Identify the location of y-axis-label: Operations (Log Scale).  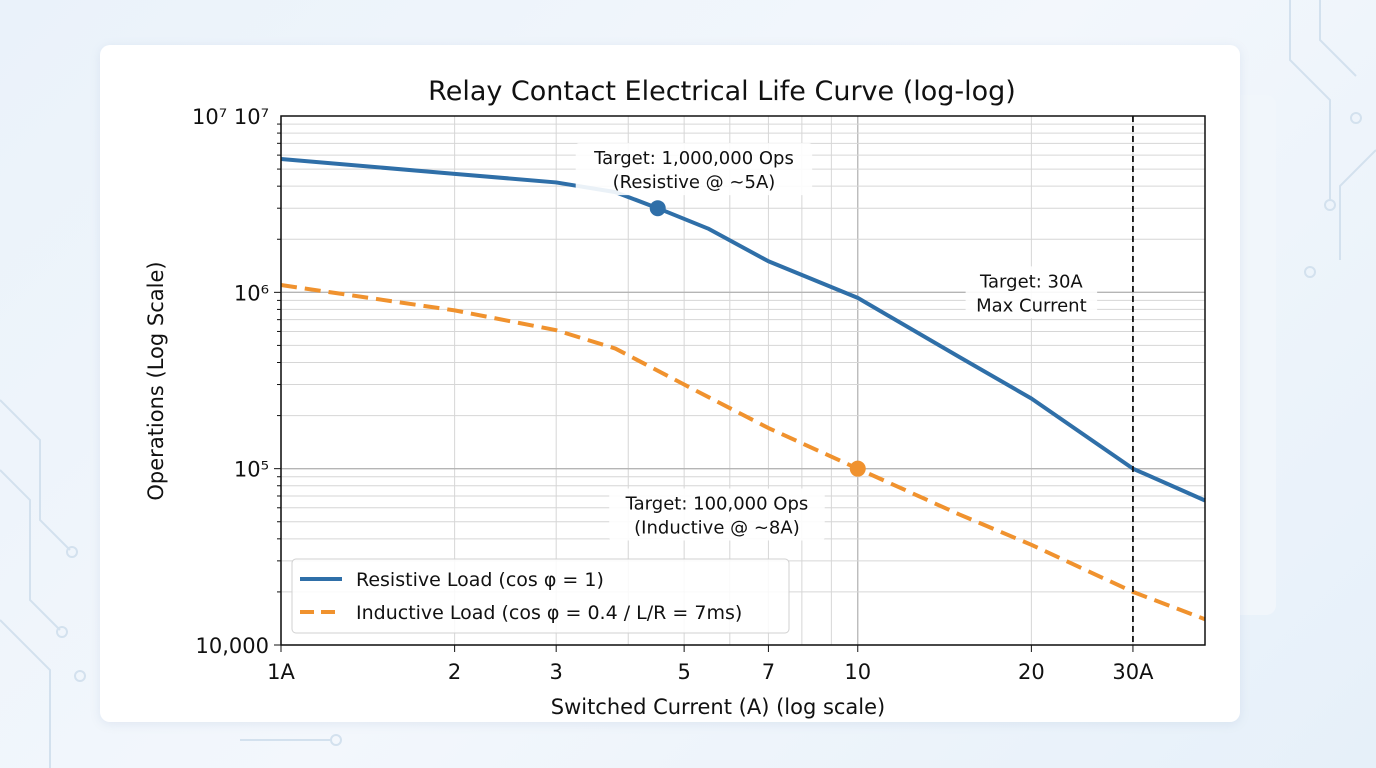
(156, 380).